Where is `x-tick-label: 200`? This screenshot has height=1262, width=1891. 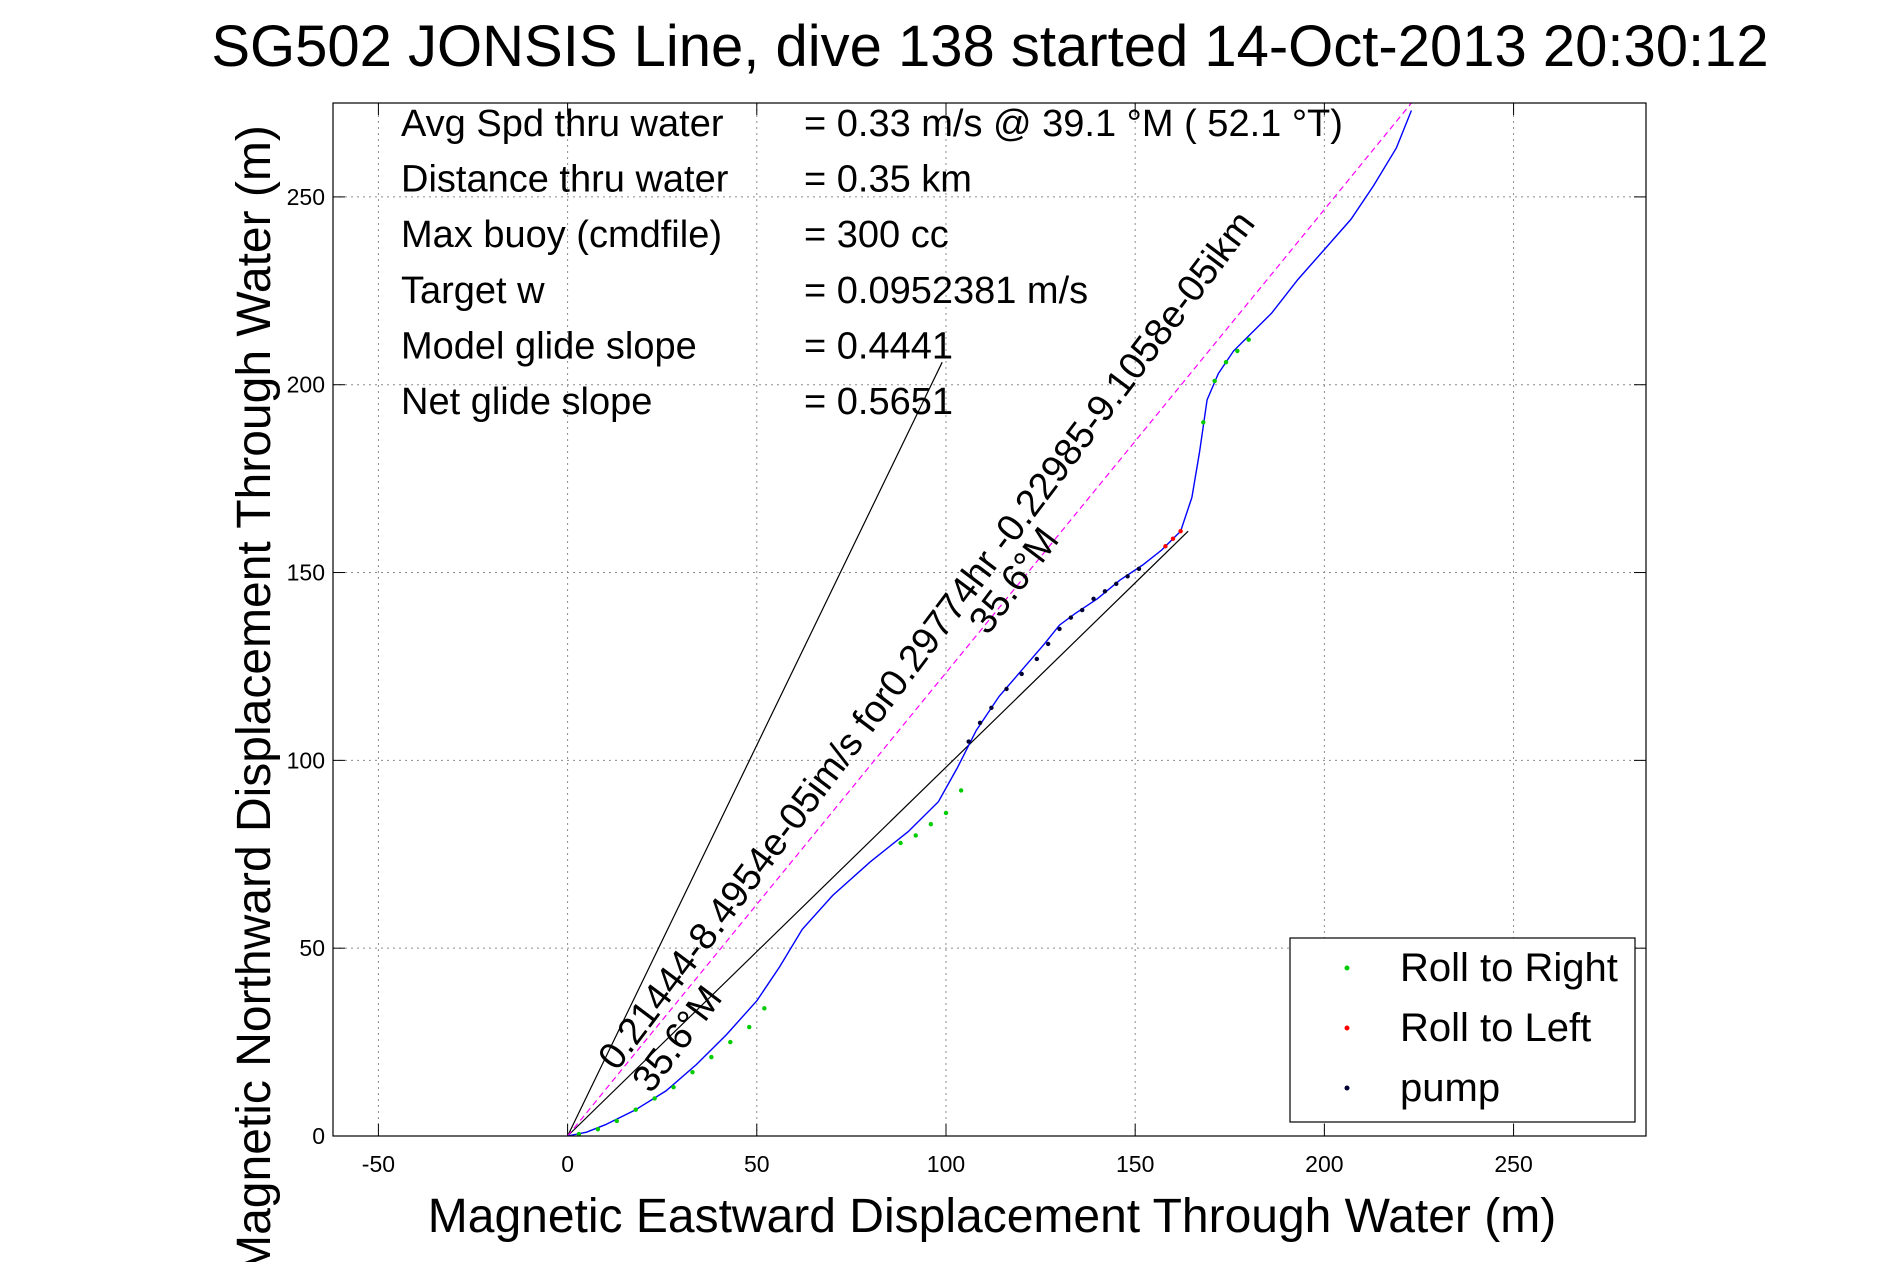 x-tick-label: 200 is located at coordinates (1324, 1164).